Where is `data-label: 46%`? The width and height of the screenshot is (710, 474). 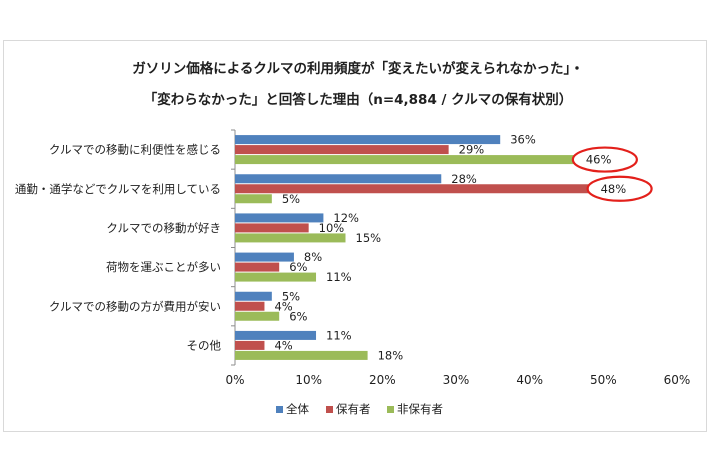
data-label: 46% is located at coordinates (599, 160).